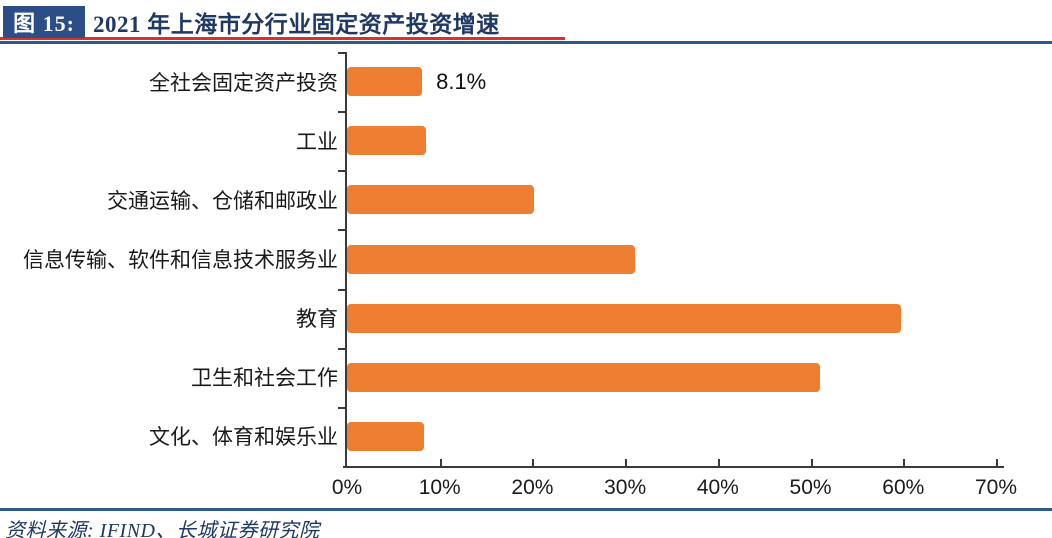 Image resolution: width=1052 pixels, height=538 pixels. I want to click on x-tick-label: 60%, so click(903, 487).